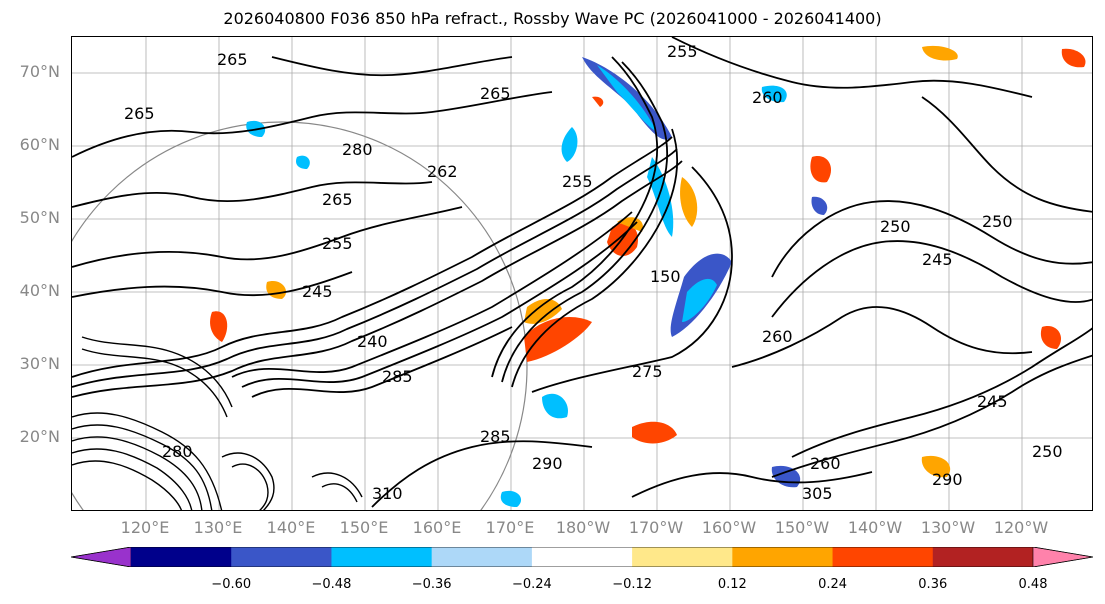 Image resolution: width=1105 pixels, height=604 pixels. I want to click on colorbar-extend-low, so click(101, 557).